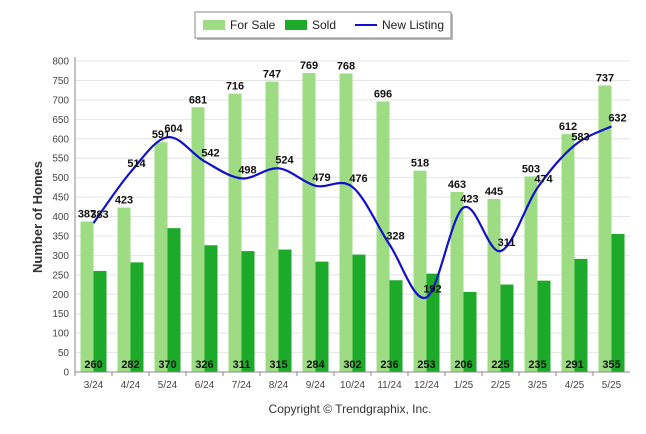 The image size is (646, 434). What do you see at coordinates (60, 120) in the screenshot?
I see `y-tick-label: 650` at bounding box center [60, 120].